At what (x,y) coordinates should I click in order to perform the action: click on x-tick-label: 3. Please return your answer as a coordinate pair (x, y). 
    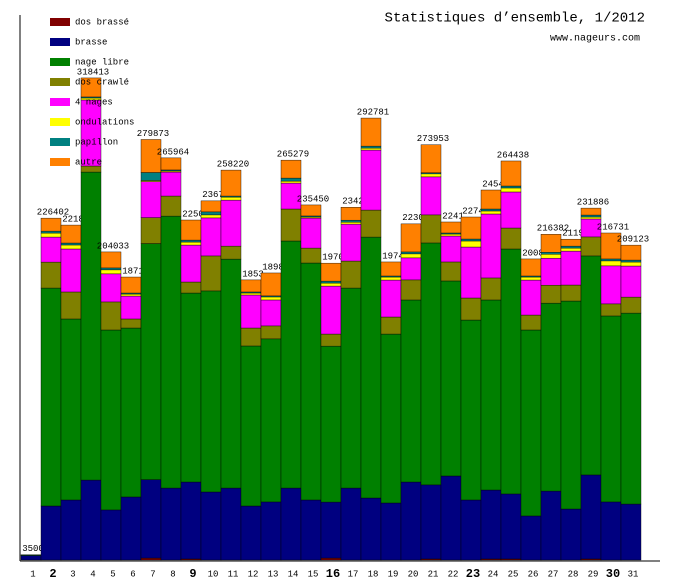
    Looking at the image, I should click on (72, 574).